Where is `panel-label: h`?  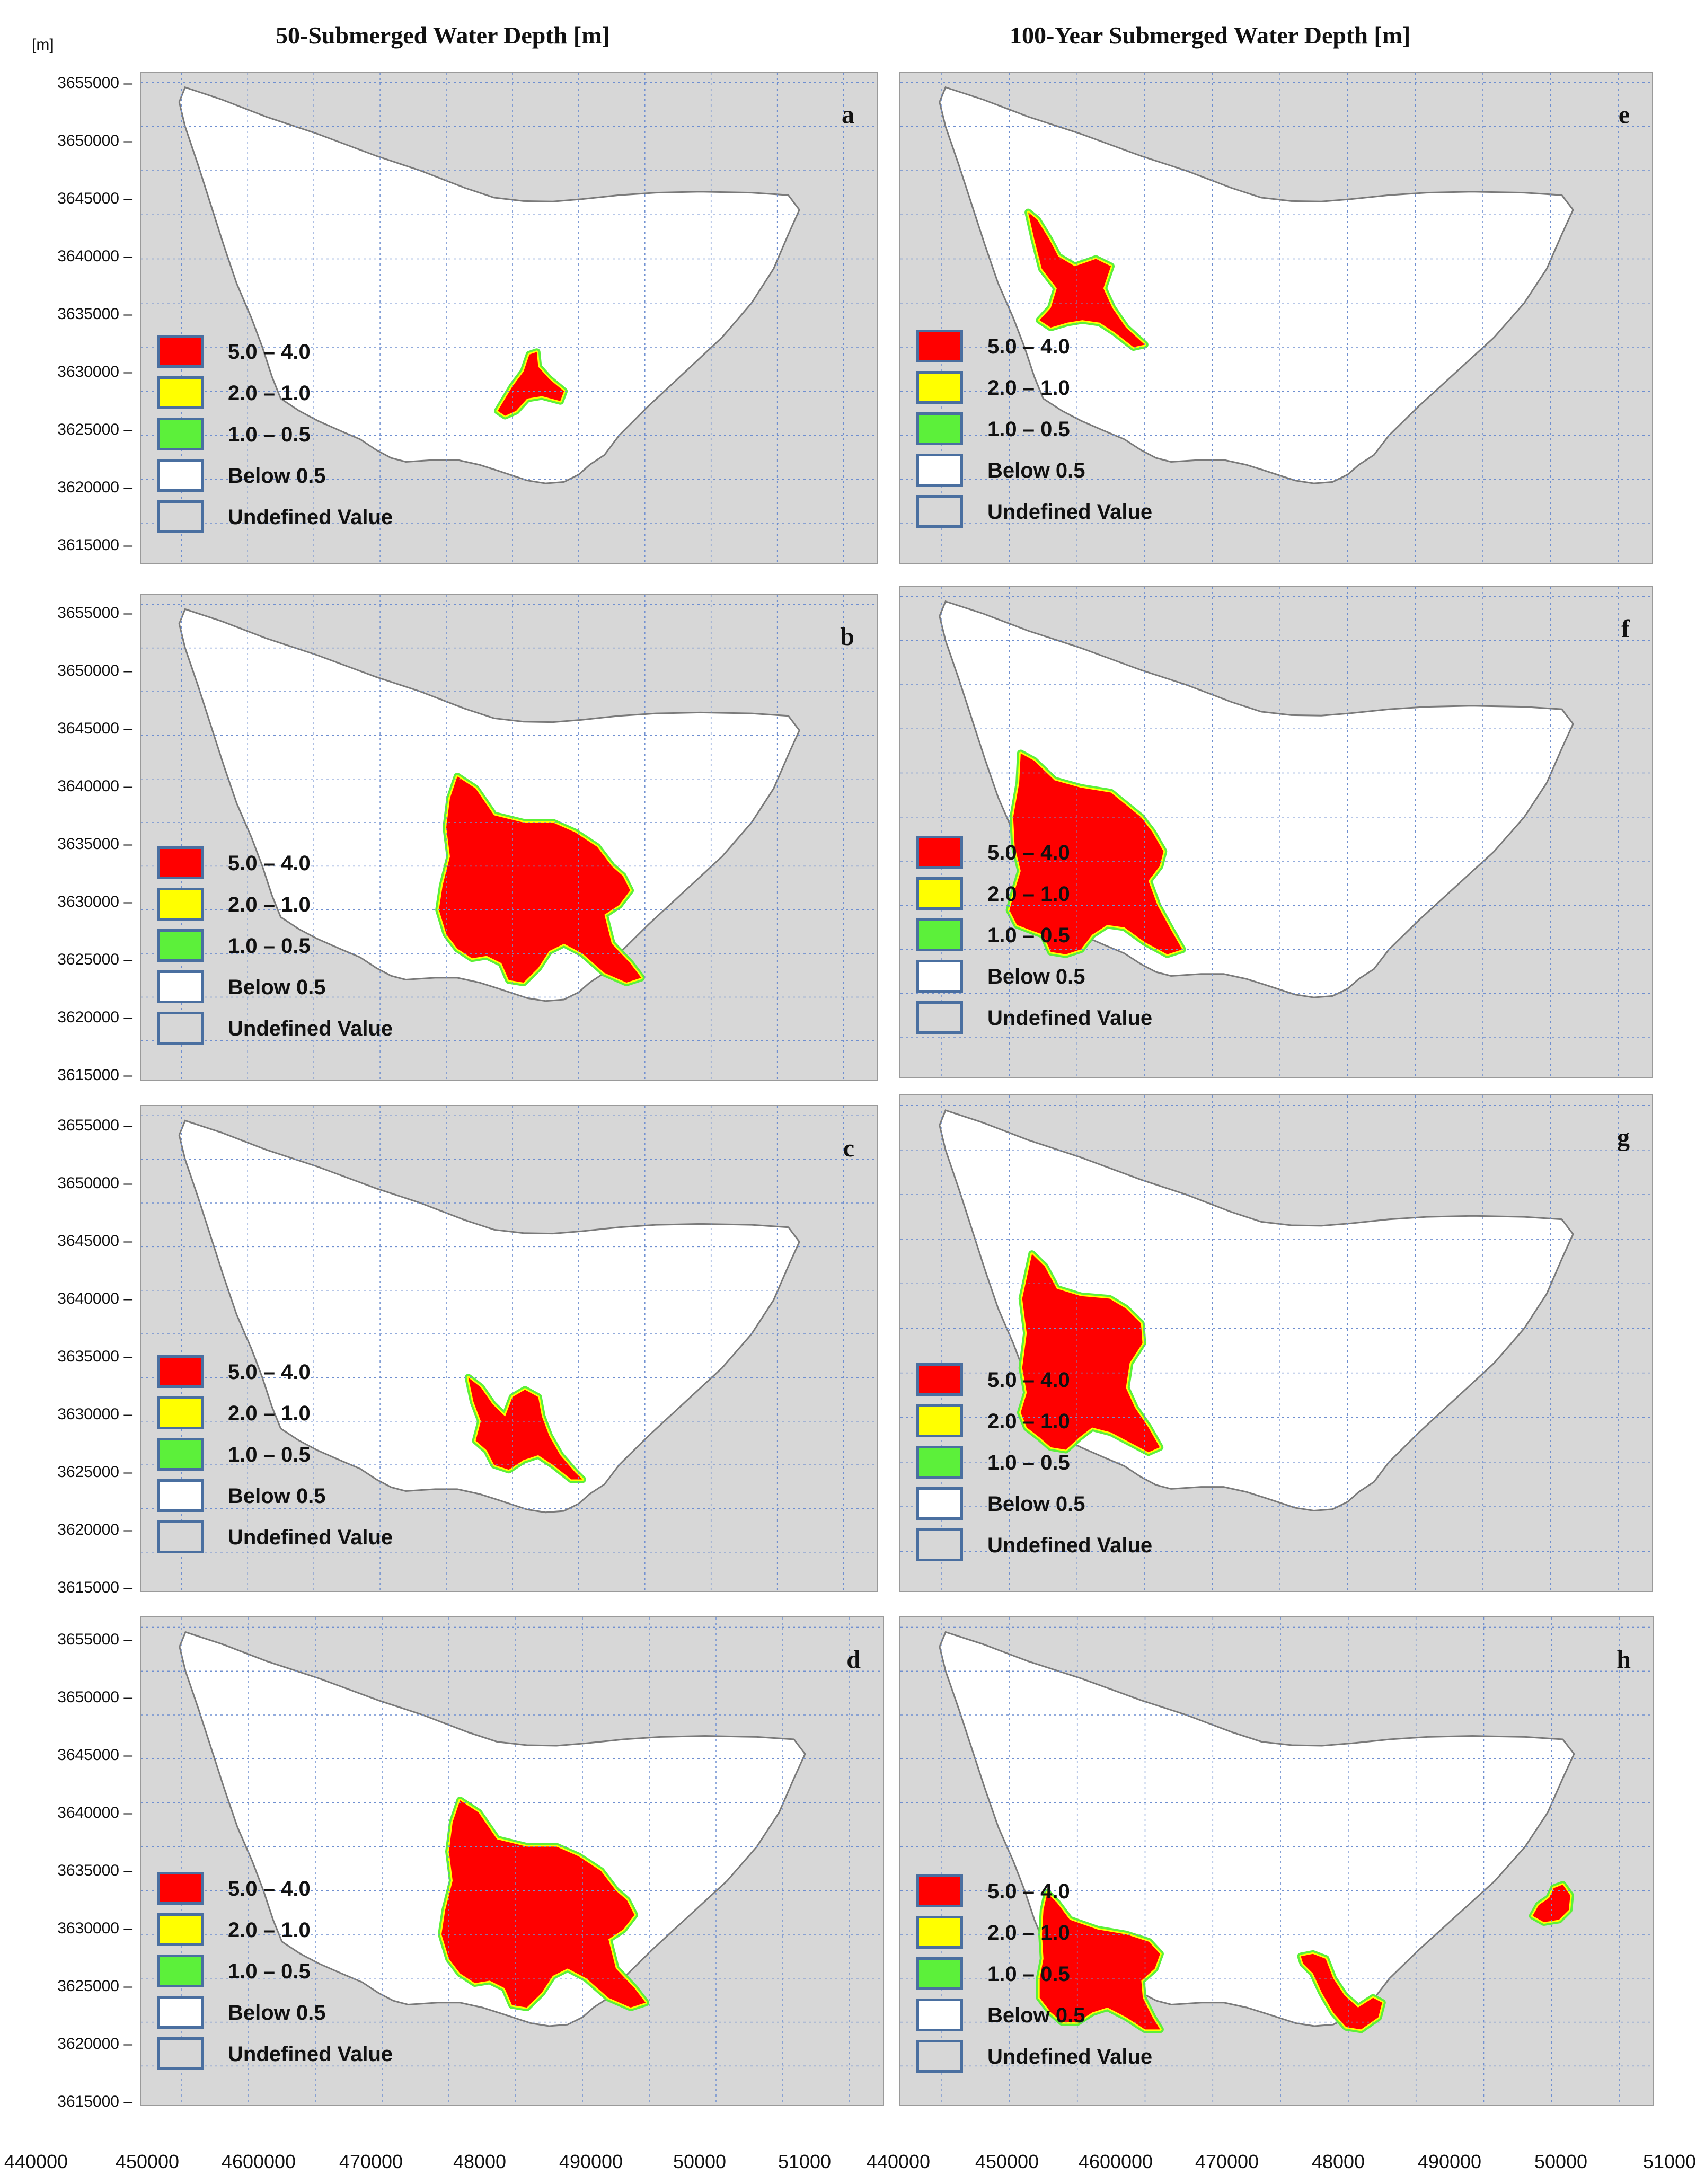 panel-label: h is located at coordinates (1623, 1660).